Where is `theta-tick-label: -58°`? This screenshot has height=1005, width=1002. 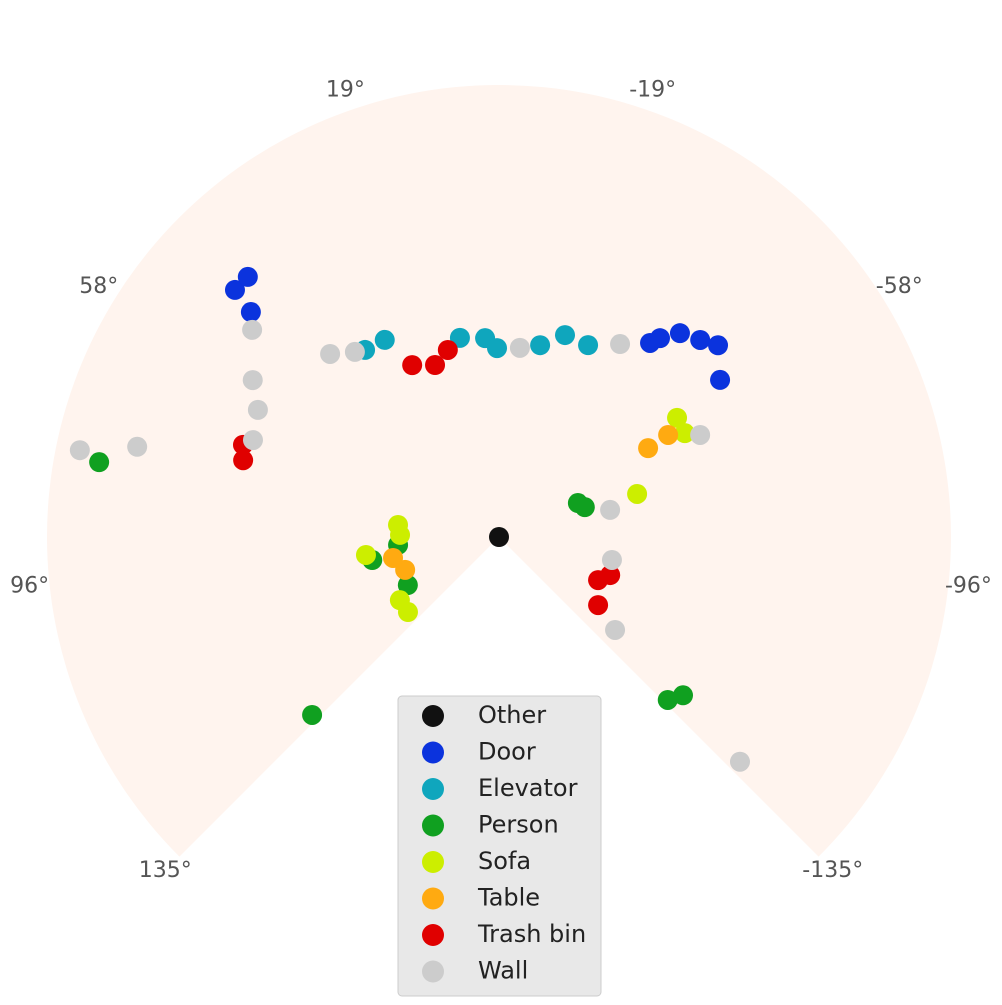 theta-tick-label: -58° is located at coordinates (899, 286).